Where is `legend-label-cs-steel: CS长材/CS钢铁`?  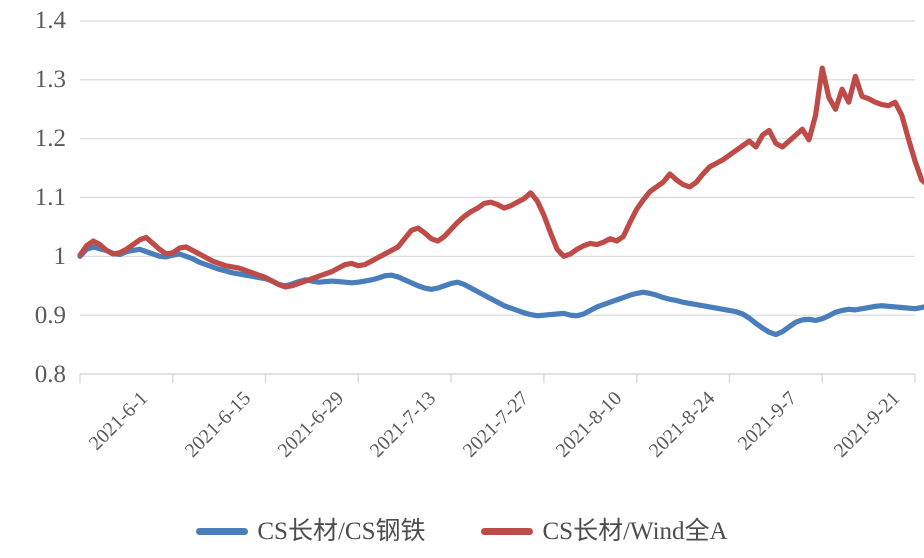
legend-label-cs-steel: CS长材/CS钢铁 is located at coordinates (341, 531).